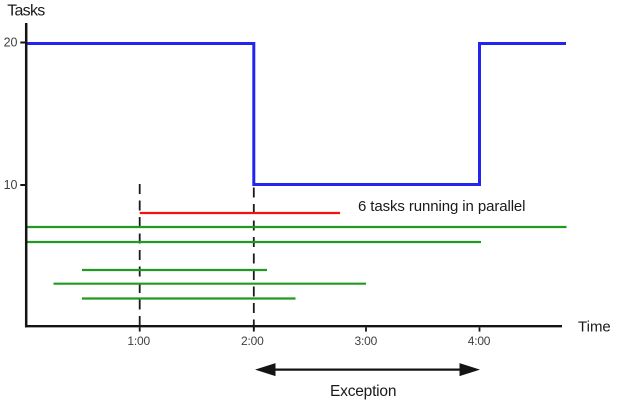  I want to click on svg-text: 3:00, so click(366, 341).